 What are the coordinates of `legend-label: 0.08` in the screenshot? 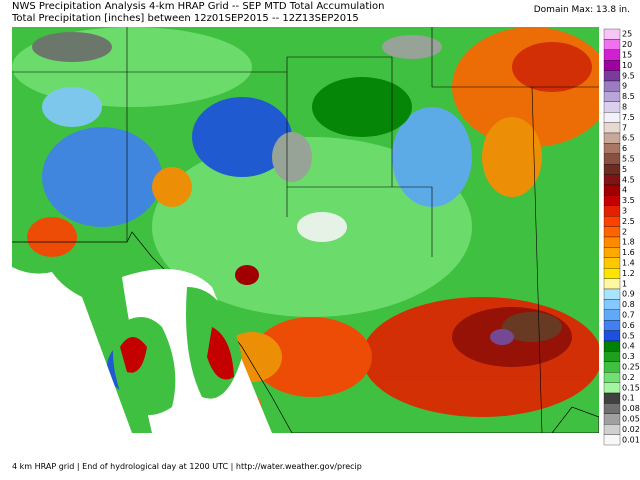 It's located at (631, 408).